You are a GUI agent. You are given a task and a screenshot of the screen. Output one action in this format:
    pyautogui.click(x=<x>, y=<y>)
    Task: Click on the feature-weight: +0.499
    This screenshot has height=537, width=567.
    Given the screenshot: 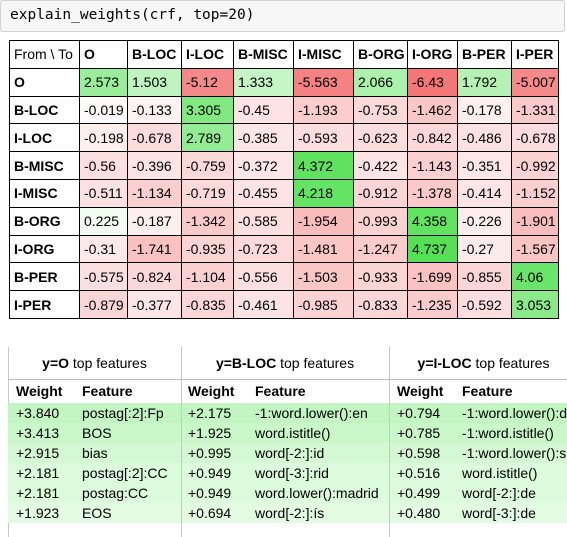 What is the action you would take?
    pyautogui.click(x=419, y=493)
    